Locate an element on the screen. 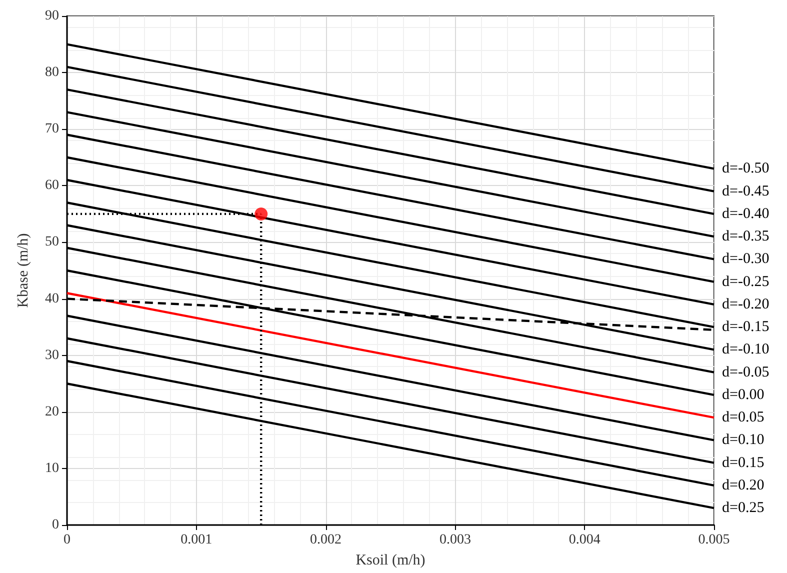 The image size is (787, 573). series-label: d=-0.35 is located at coordinates (746, 236).